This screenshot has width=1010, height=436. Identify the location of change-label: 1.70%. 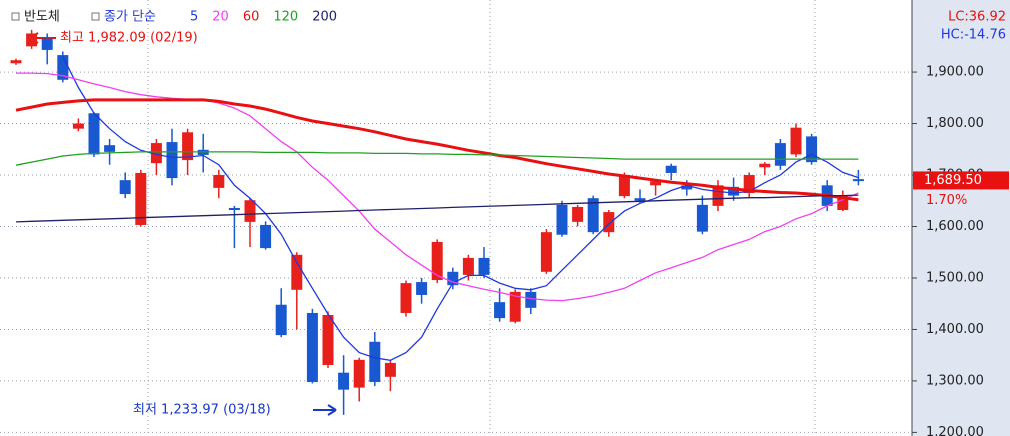
(946, 200).